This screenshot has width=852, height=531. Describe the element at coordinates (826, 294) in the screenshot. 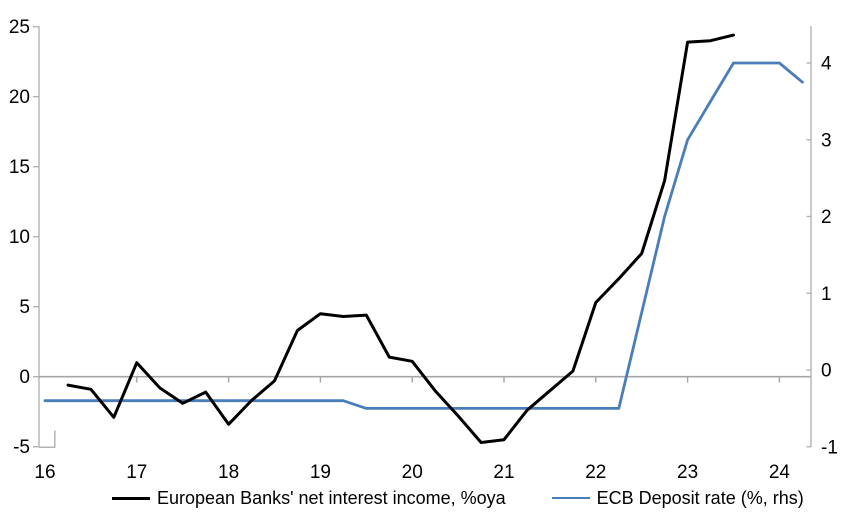

I see `right-axis-tick-label: 1` at that location.